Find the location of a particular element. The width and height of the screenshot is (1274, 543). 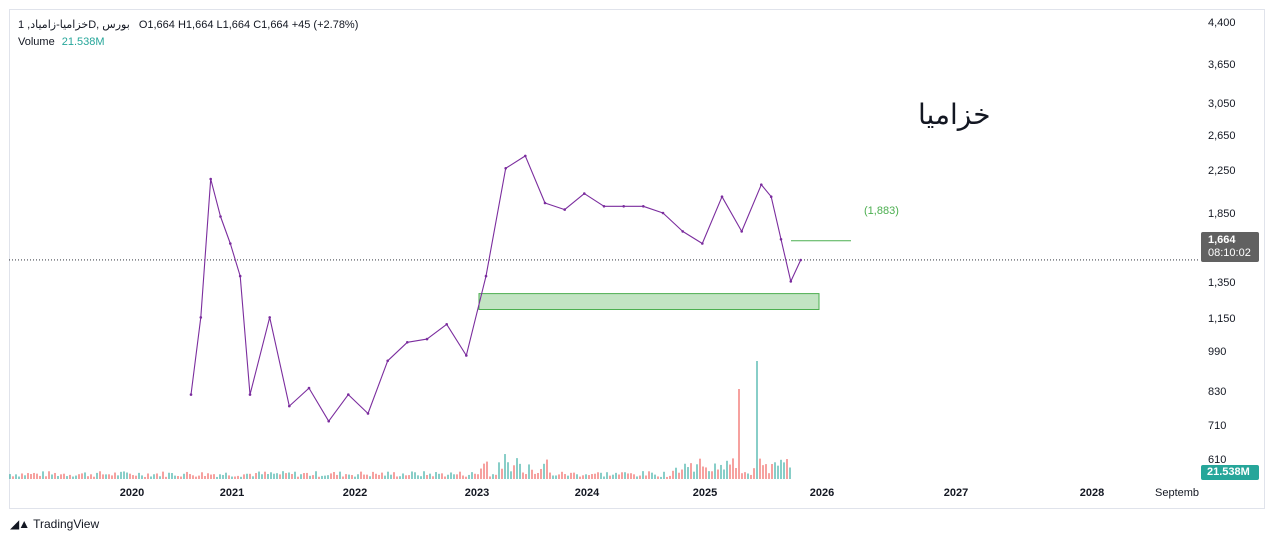

last-price-value: 1,664 is located at coordinates (1222, 240).